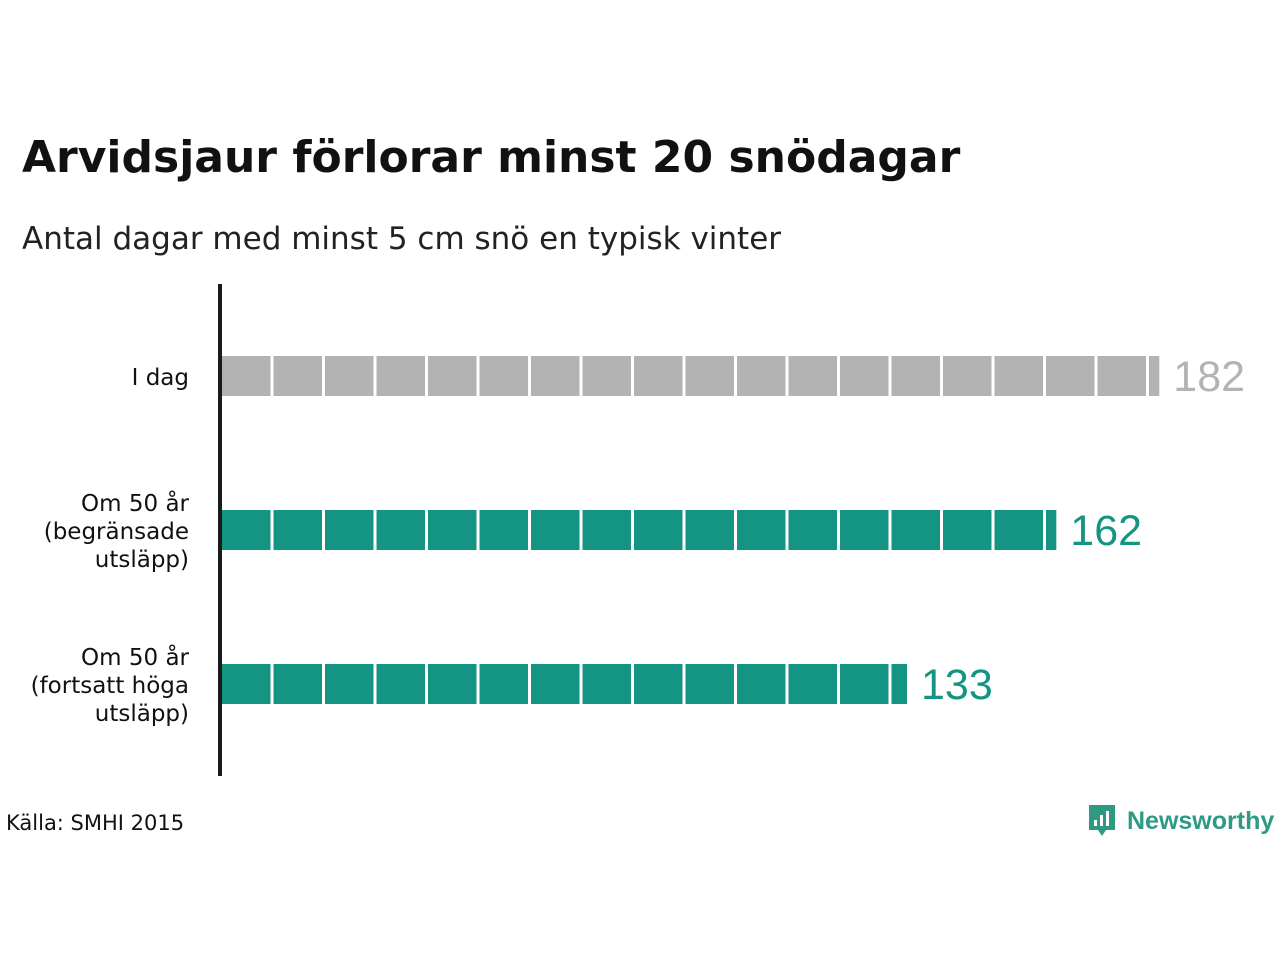  Describe the element at coordinates (1106, 531) in the screenshot. I see `bar-value-label: 162` at that location.